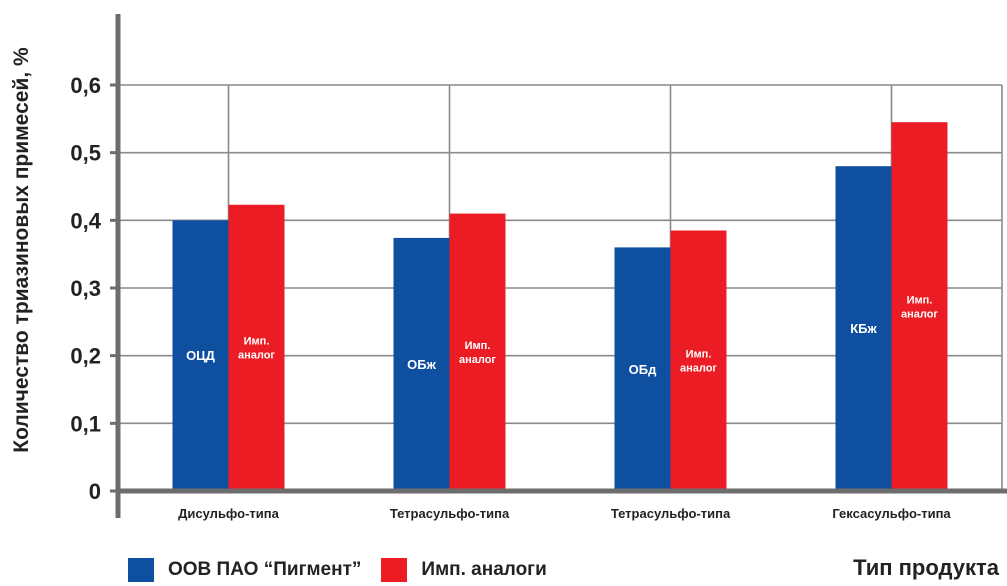 Image resolution: width=1007 pixels, height=586 pixels. I want to click on x-tick-label: Дисульфо-типа, so click(228, 513).